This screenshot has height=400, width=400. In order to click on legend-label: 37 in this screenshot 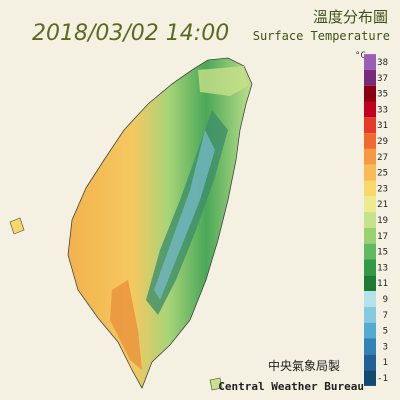, I will do `click(382, 79)`.